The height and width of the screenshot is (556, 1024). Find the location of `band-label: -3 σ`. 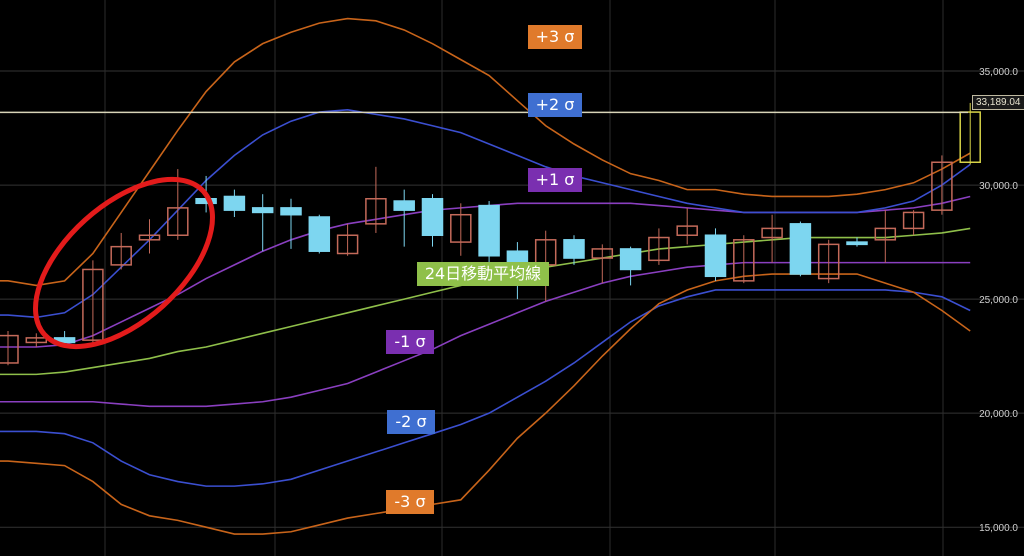

band-label: -3 σ is located at coordinates (410, 502).